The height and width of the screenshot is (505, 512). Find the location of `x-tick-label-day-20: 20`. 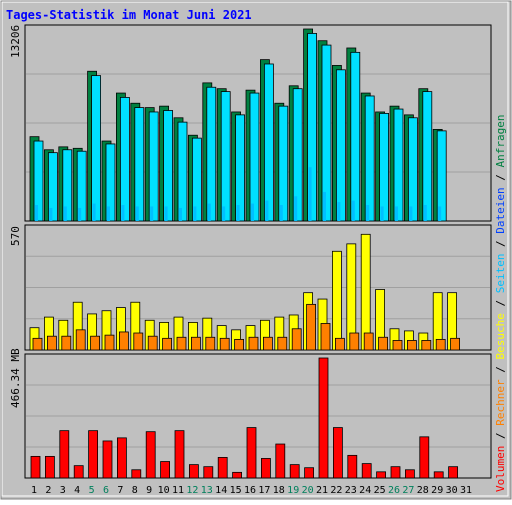

x-tick-label-day-20: 20 is located at coordinates (308, 490).